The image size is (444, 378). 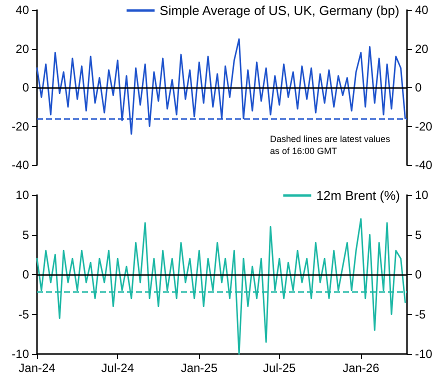 What do you see at coordinates (418, 235) in the screenshot?
I see `y2-tick-label: 5` at bounding box center [418, 235].